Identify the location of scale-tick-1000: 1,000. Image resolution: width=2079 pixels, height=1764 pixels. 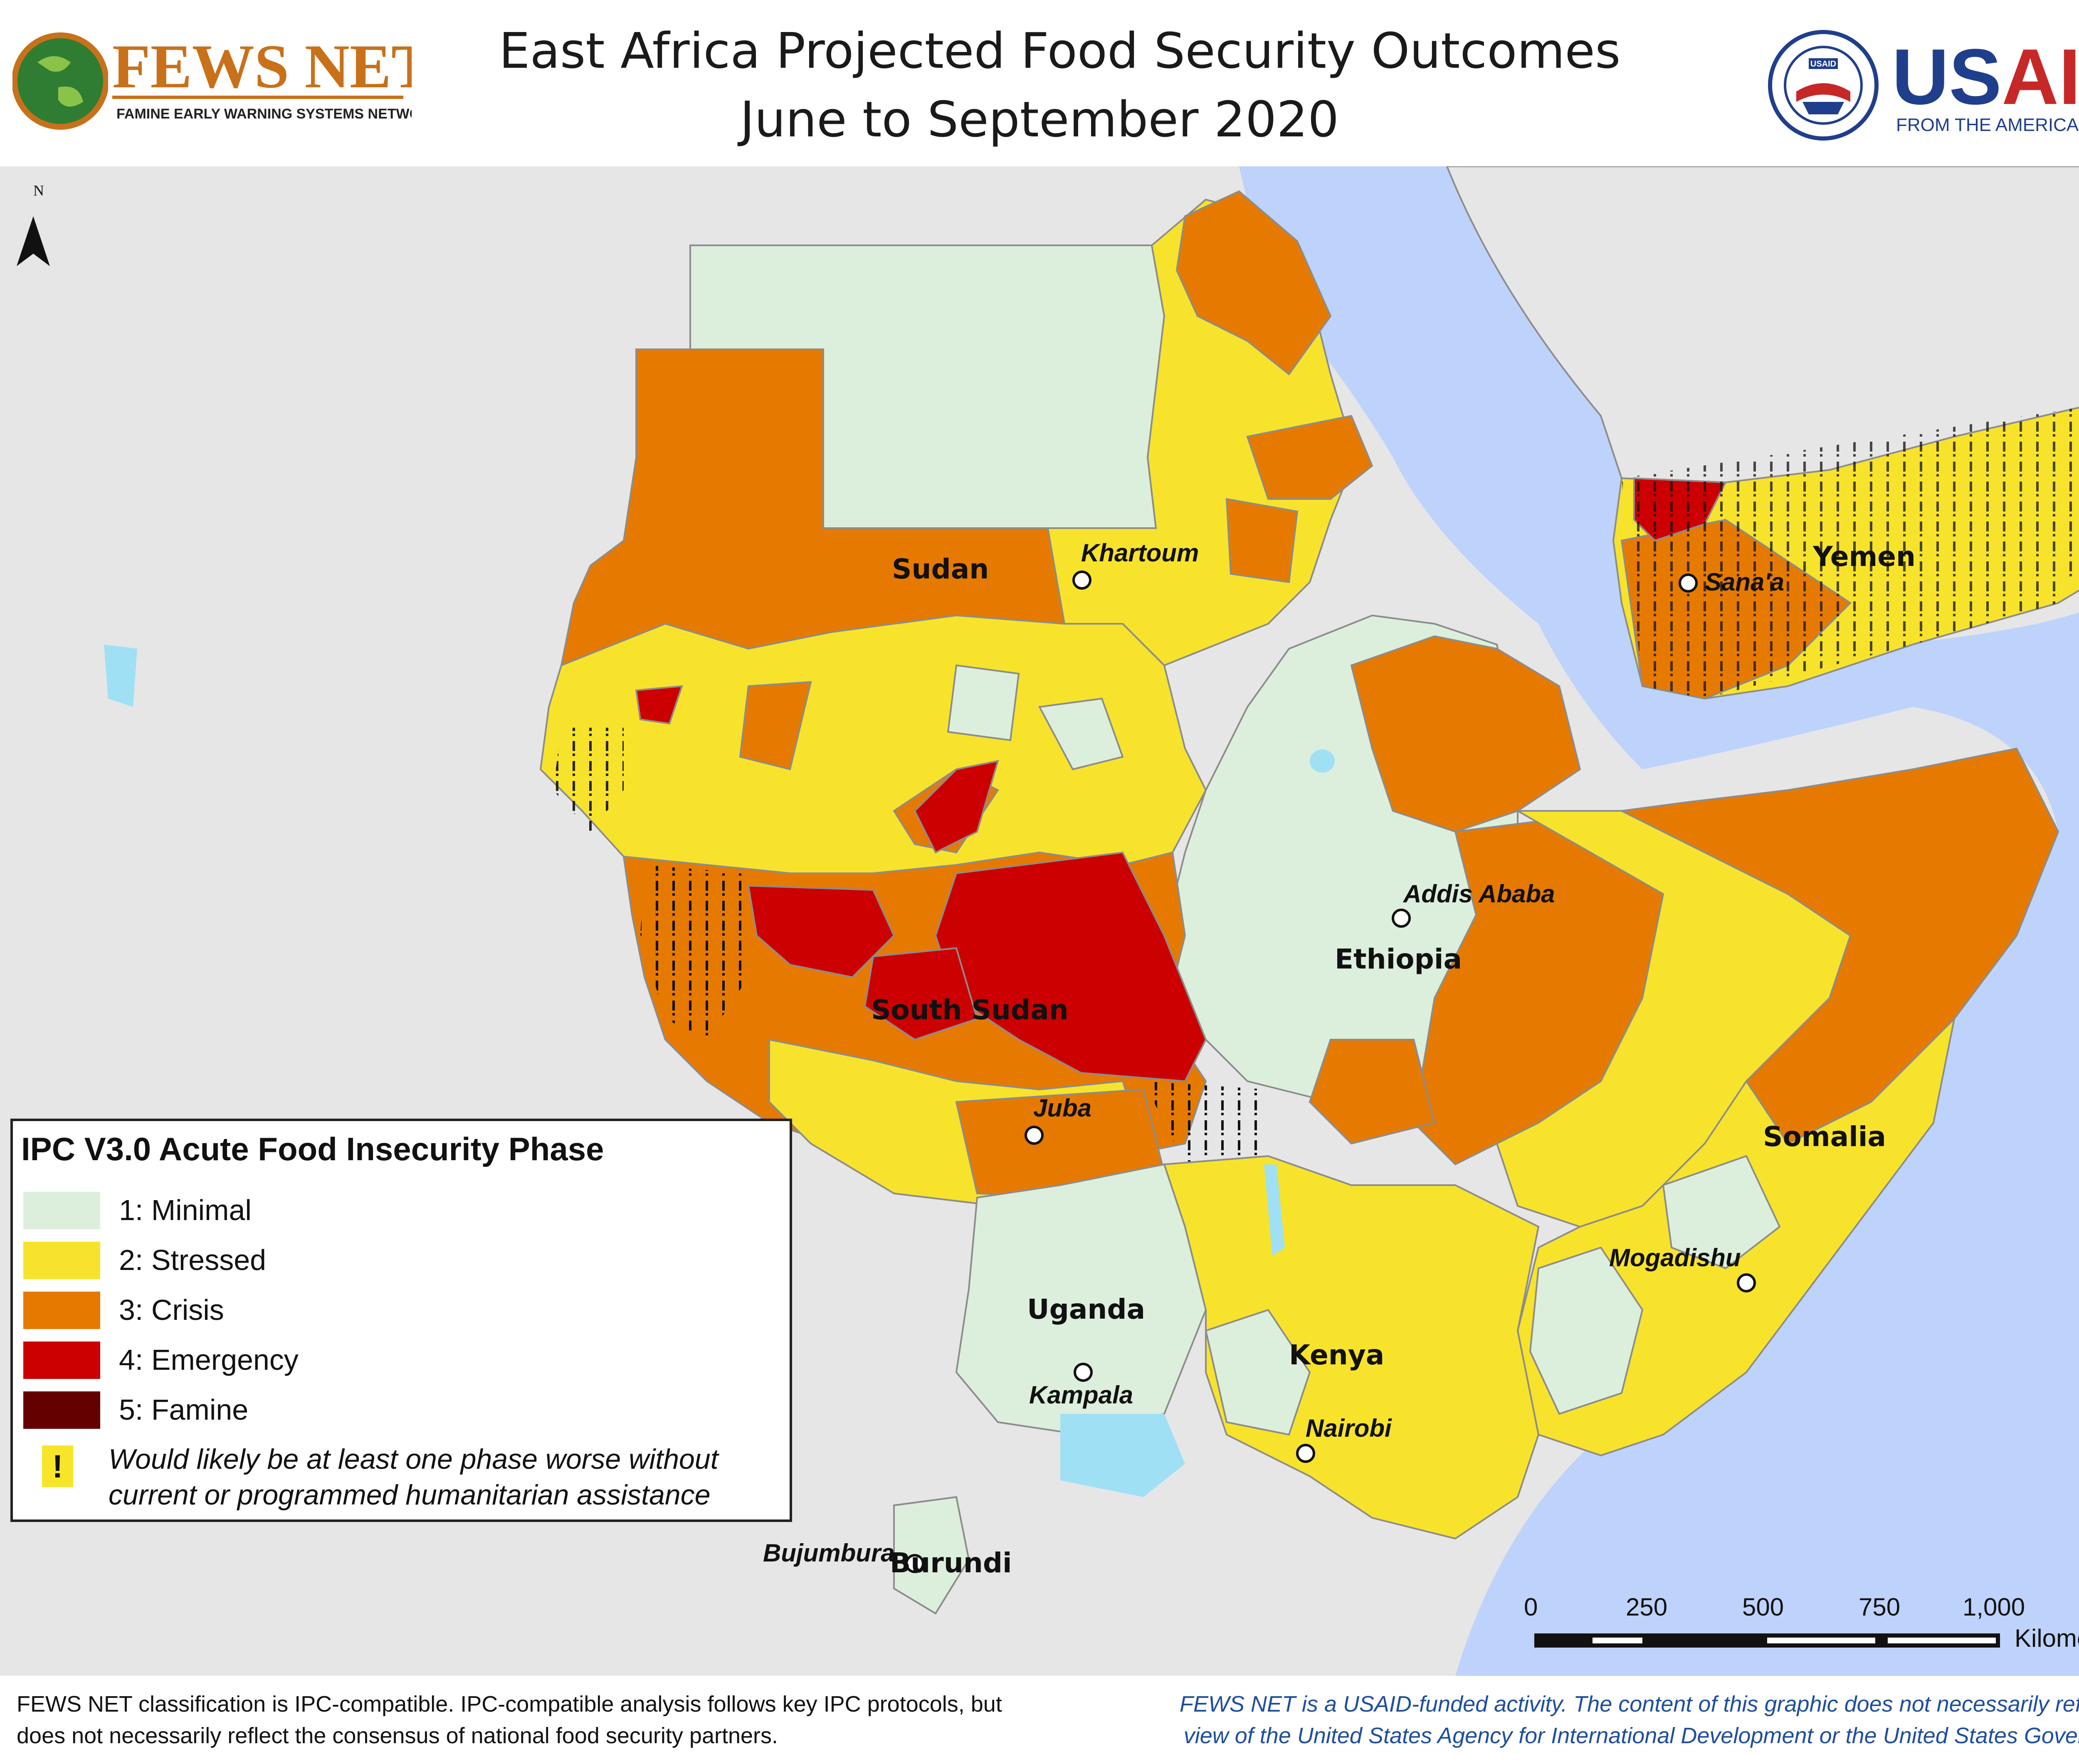
(1994, 1607).